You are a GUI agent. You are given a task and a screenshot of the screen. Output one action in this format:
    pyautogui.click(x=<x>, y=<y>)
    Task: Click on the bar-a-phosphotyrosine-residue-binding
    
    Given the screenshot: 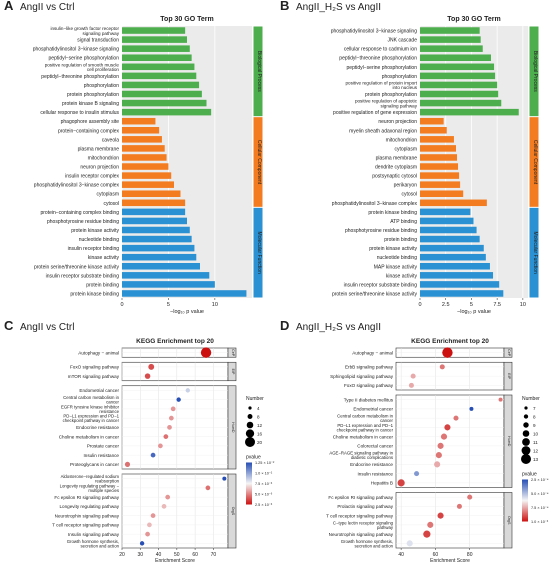 What is the action you would take?
    pyautogui.click(x=154, y=221)
    